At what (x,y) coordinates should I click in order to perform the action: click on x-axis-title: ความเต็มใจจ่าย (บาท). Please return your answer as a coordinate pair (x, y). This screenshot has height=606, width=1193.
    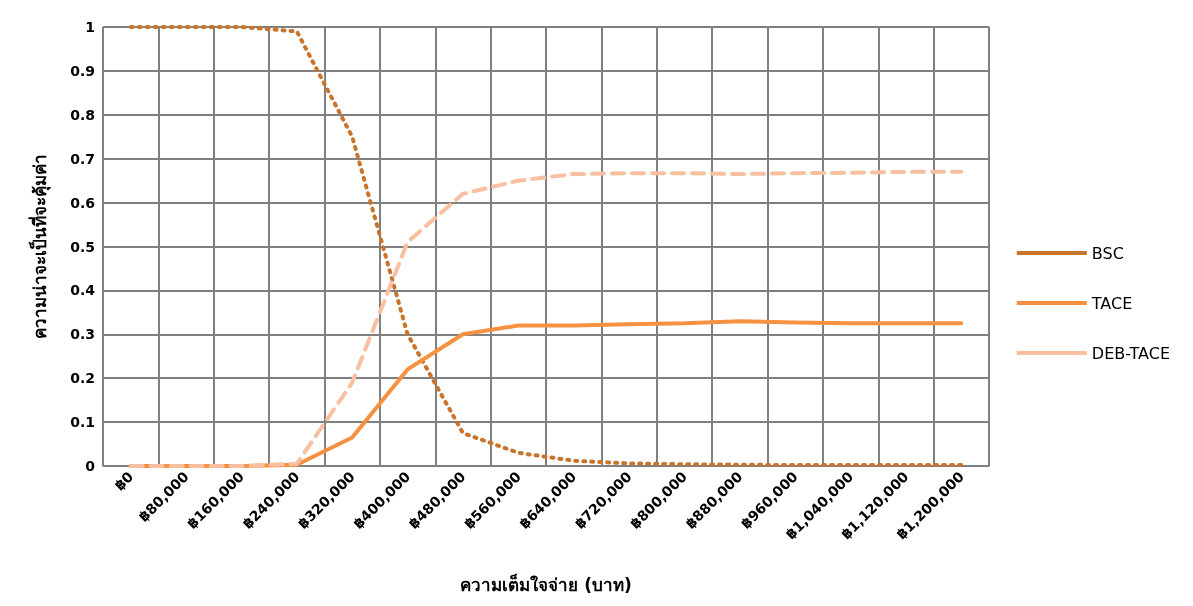
    Looking at the image, I should click on (546, 583).